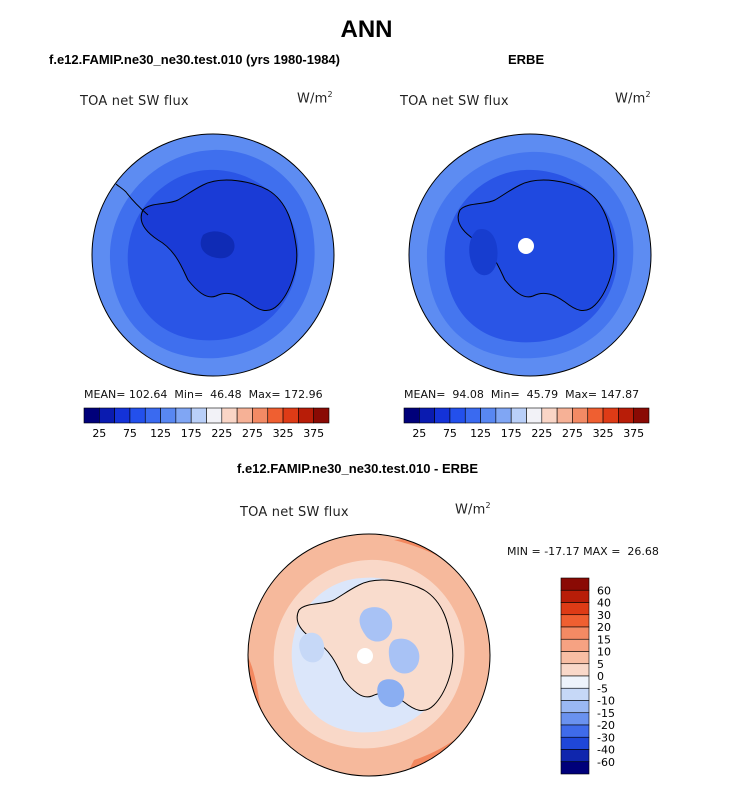 The width and height of the screenshot is (733, 789). I want to click on panel-1-colorbar-tick-label: 275, so click(252, 433).